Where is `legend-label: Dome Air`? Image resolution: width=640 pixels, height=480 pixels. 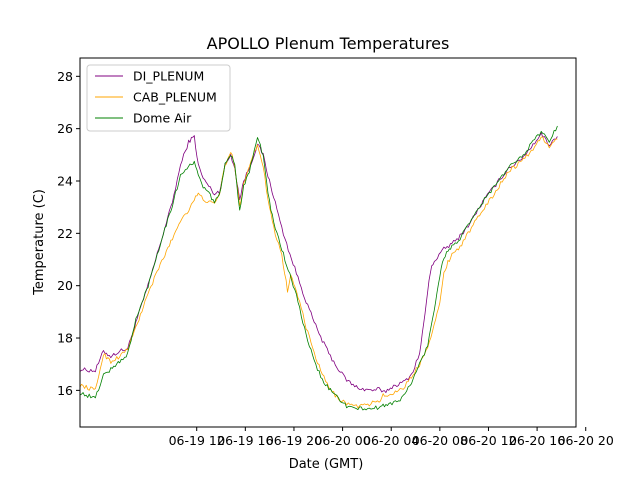 legend-label: Dome Air is located at coordinates (162, 118).